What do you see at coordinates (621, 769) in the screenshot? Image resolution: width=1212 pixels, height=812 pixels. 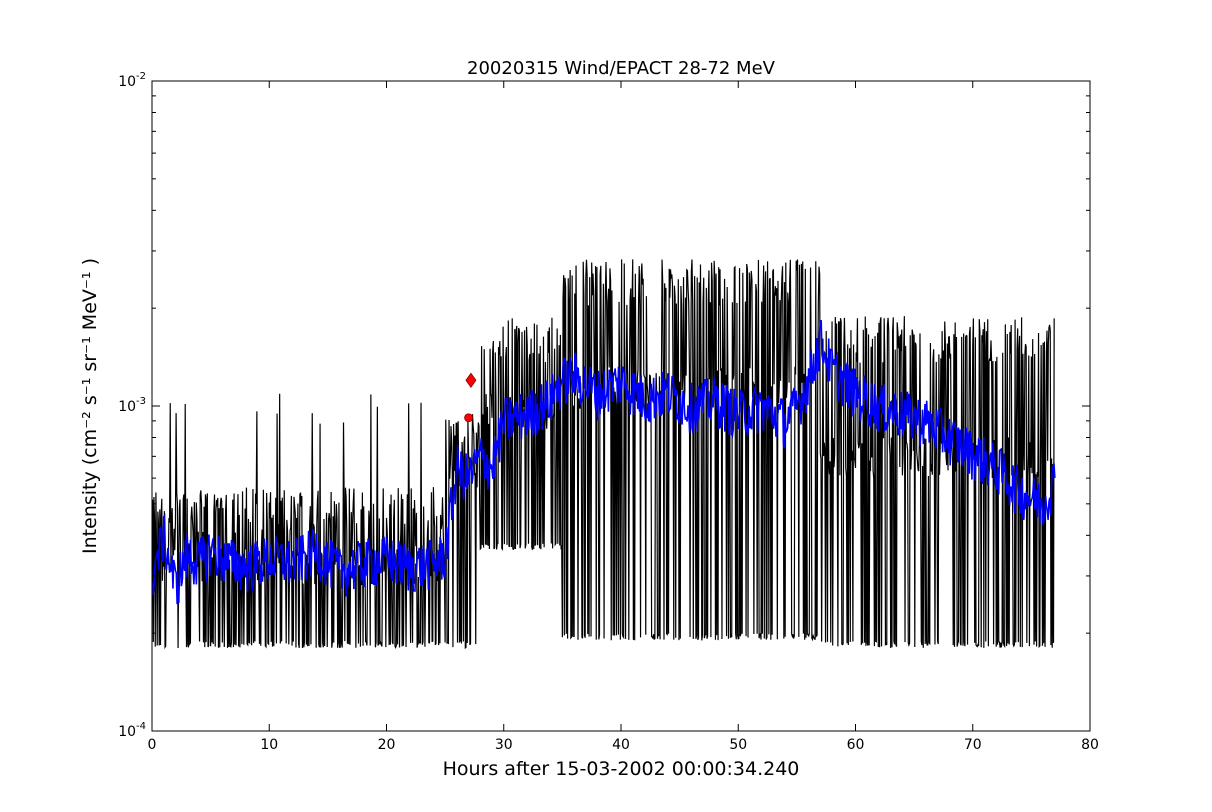 I see `x-axis-label: Hours after 15-03-2002 00:00:34.240` at bounding box center [621, 769].